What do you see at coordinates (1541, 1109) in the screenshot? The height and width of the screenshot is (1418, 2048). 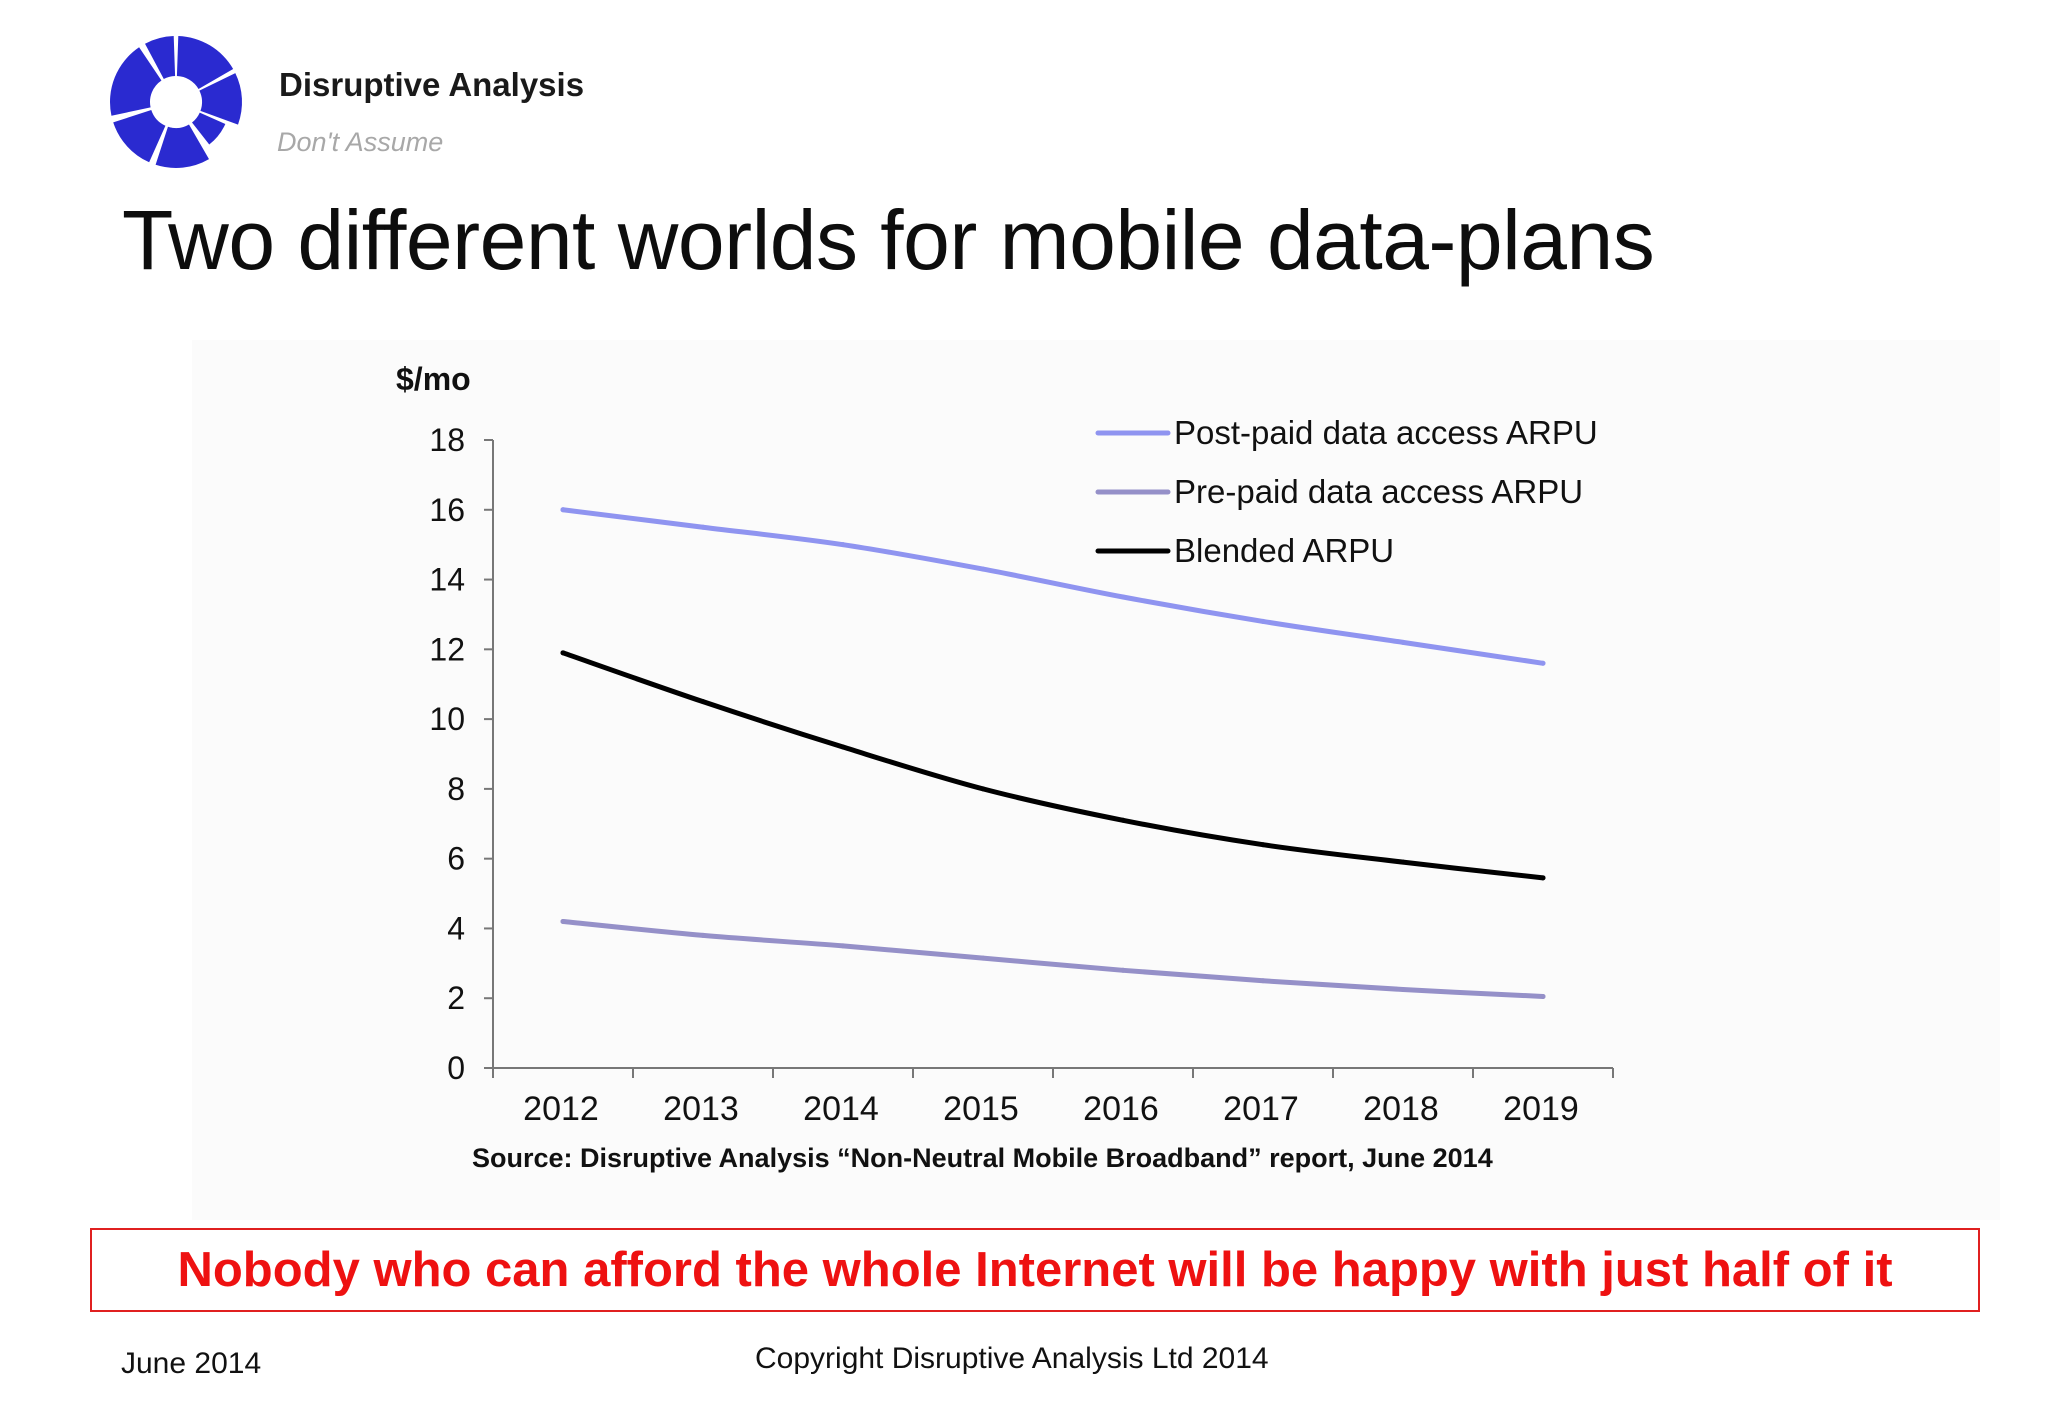 I see `x-tick-label: 2019` at bounding box center [1541, 1109].